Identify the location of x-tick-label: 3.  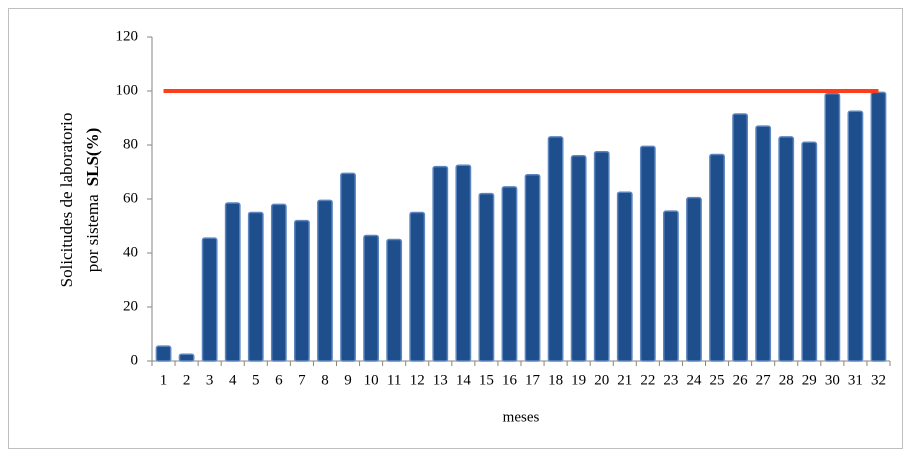
(210, 380).